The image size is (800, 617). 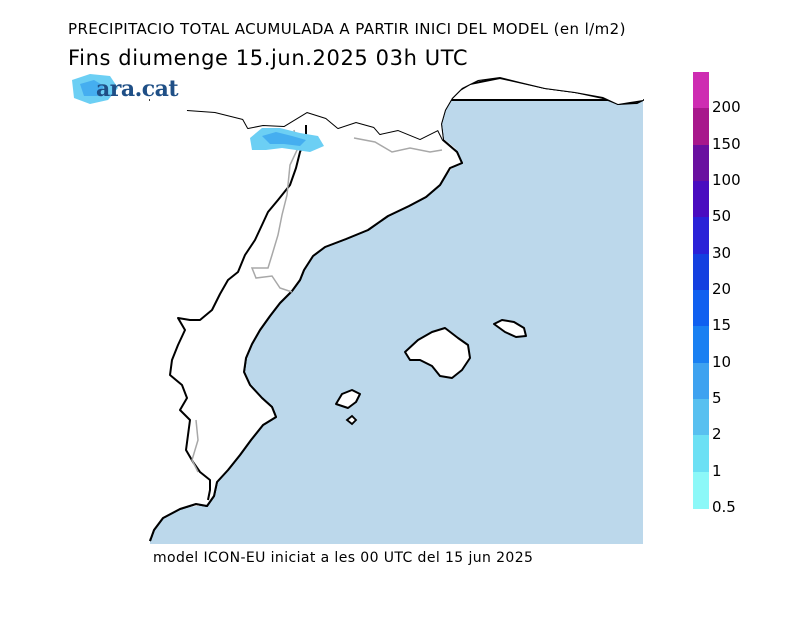 What do you see at coordinates (238, 313) in the screenshot?
I see `western-border` at bounding box center [238, 313].